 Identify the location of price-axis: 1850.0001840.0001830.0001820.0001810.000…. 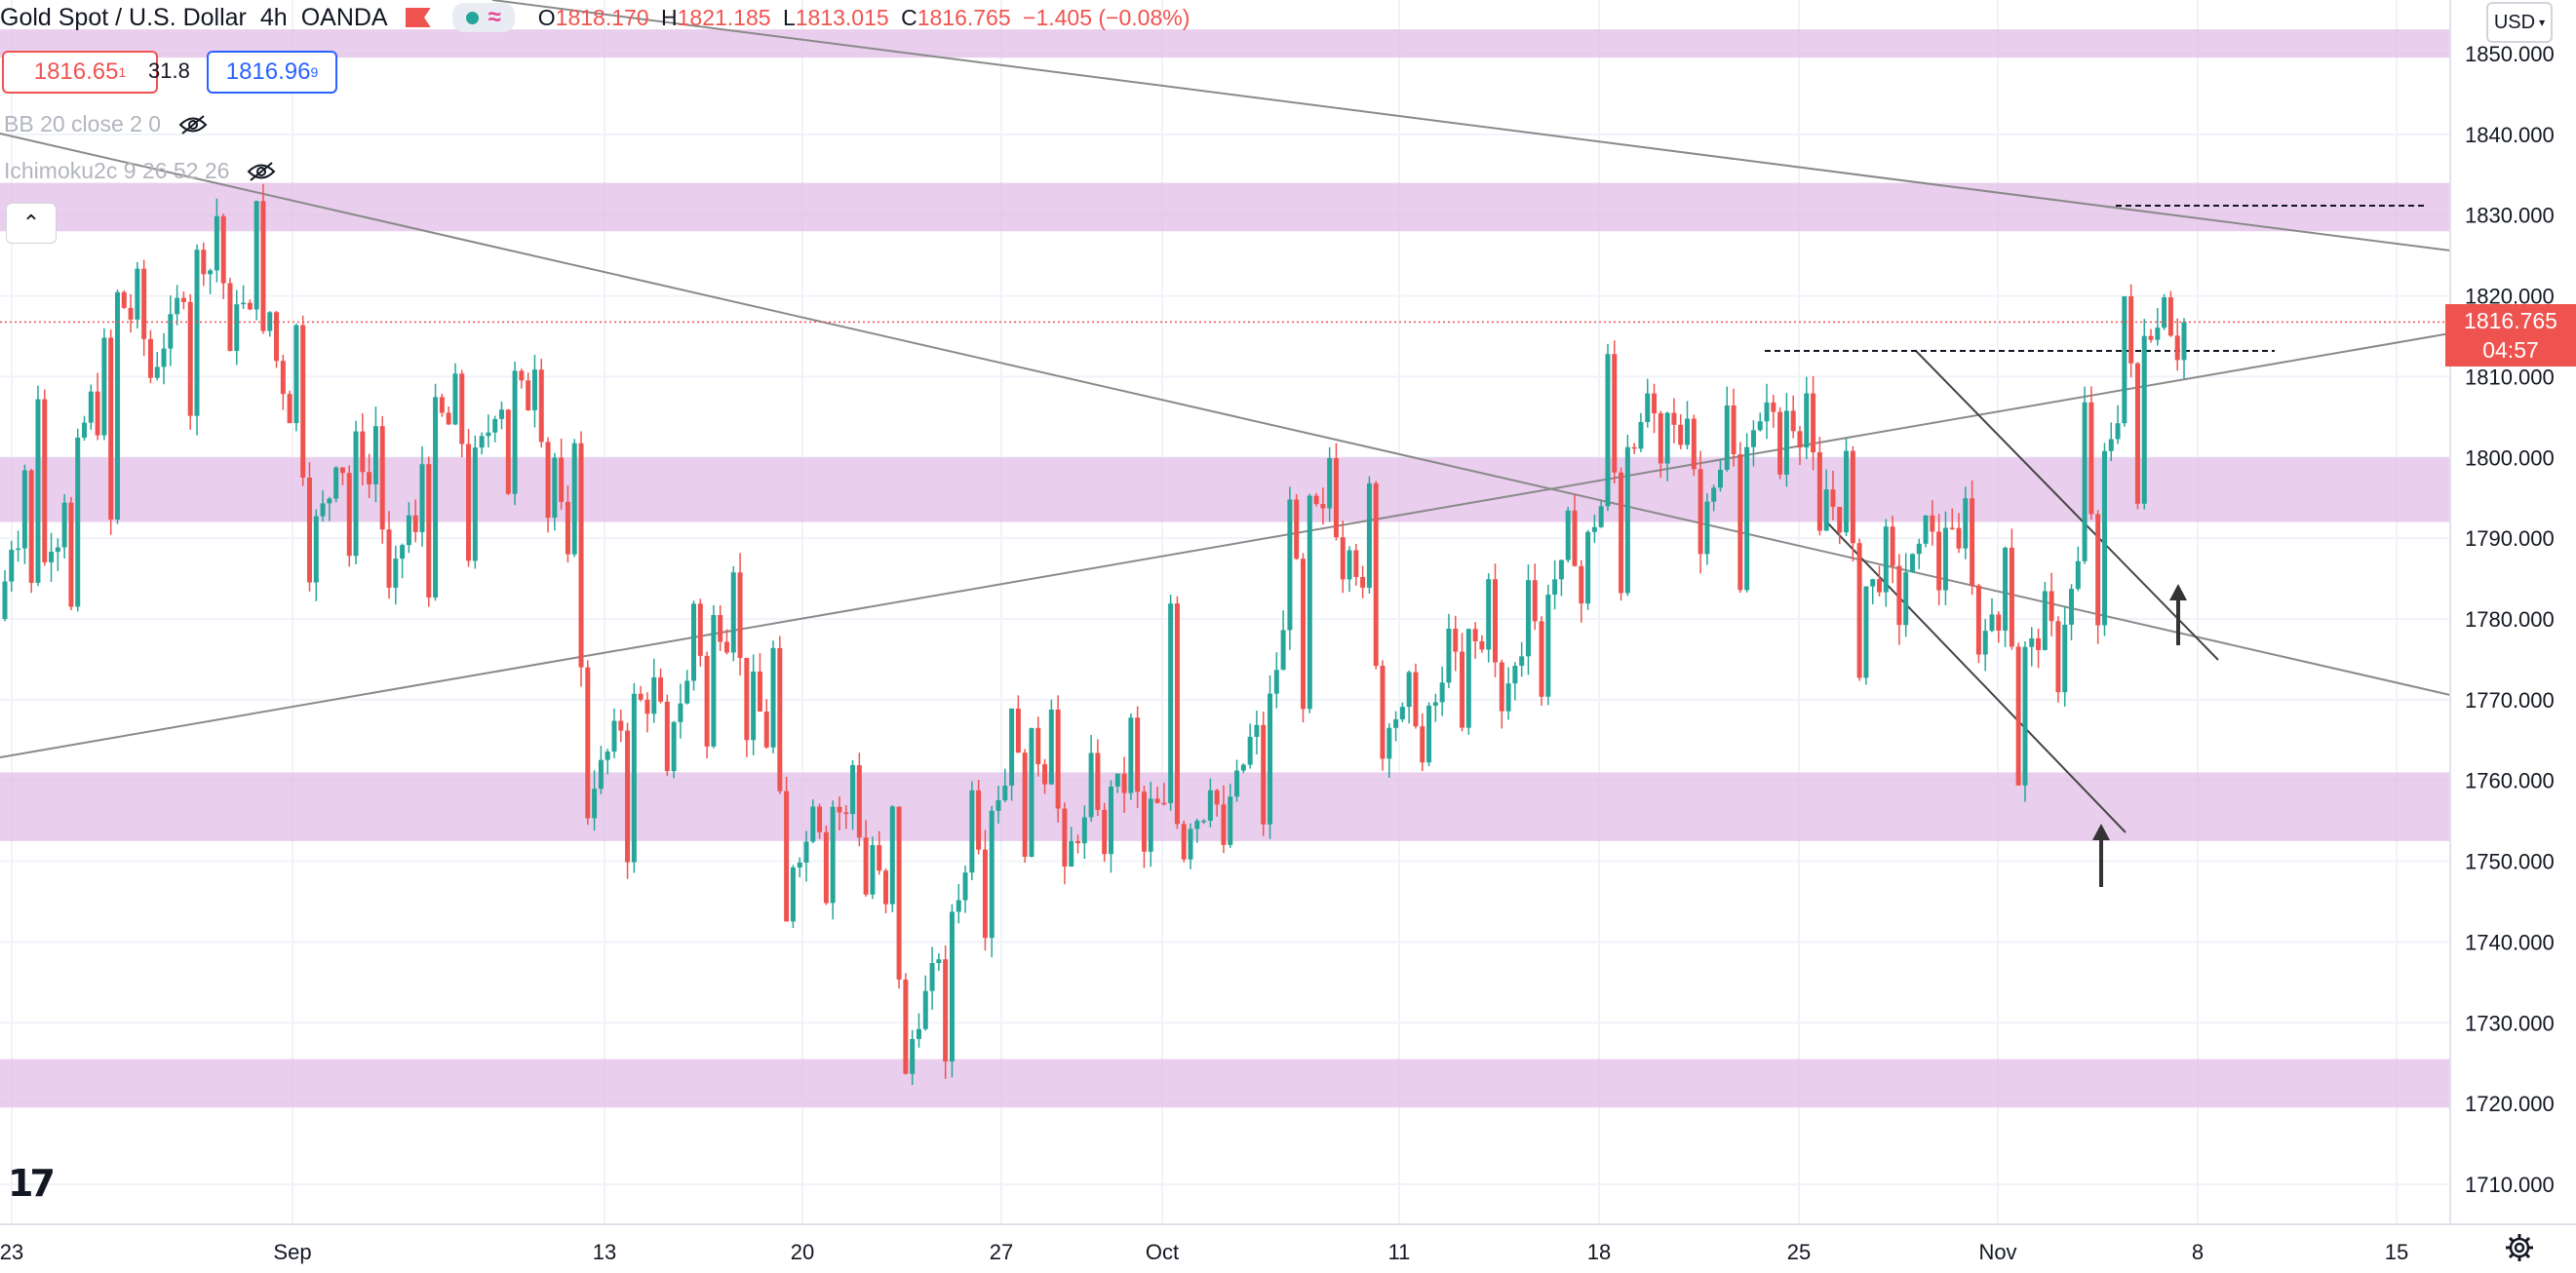
(2512, 612).